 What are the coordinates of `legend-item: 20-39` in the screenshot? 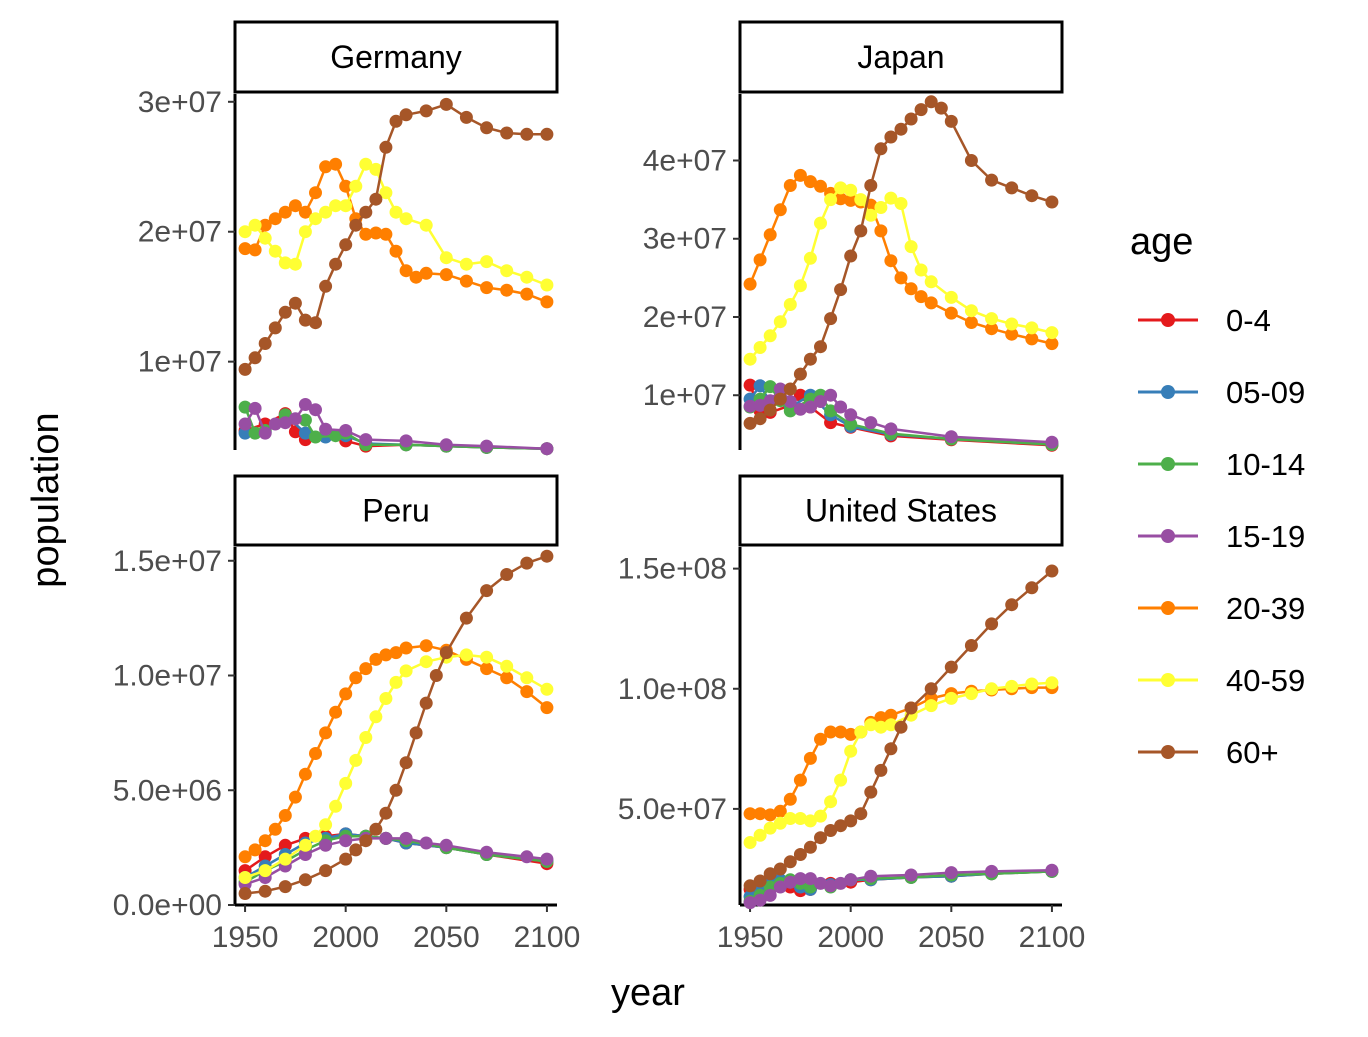 It's located at (1221, 608).